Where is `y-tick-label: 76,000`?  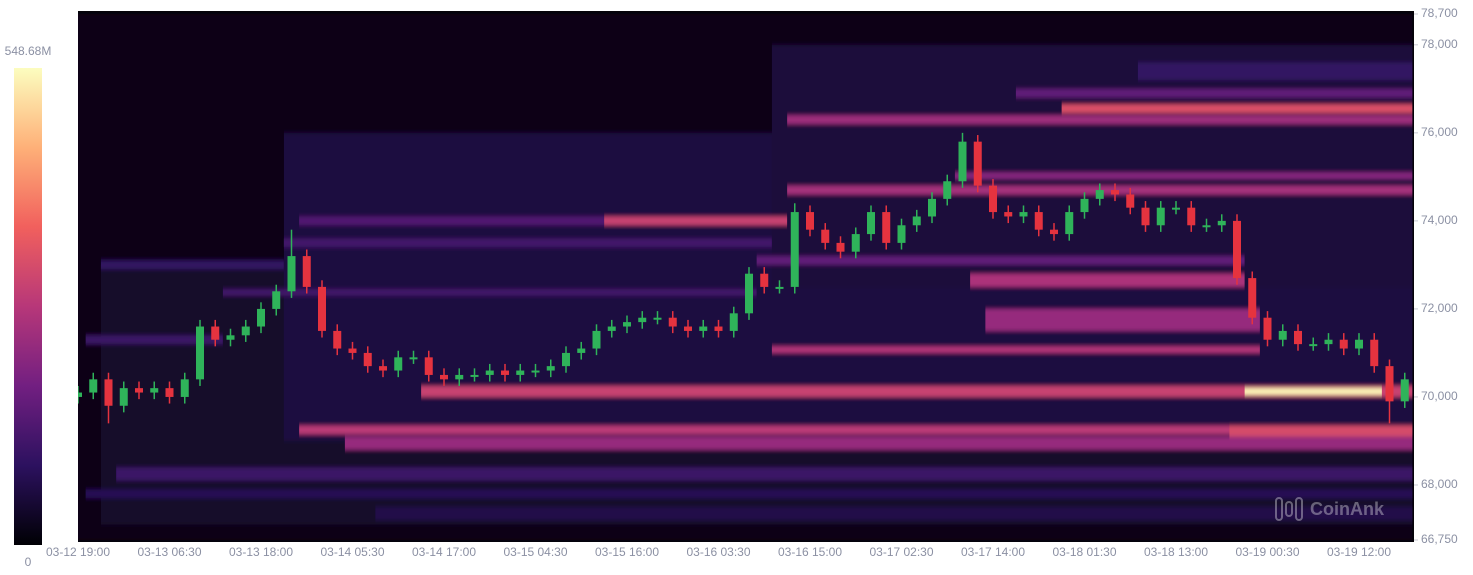 y-tick-label: 76,000 is located at coordinates (1439, 132).